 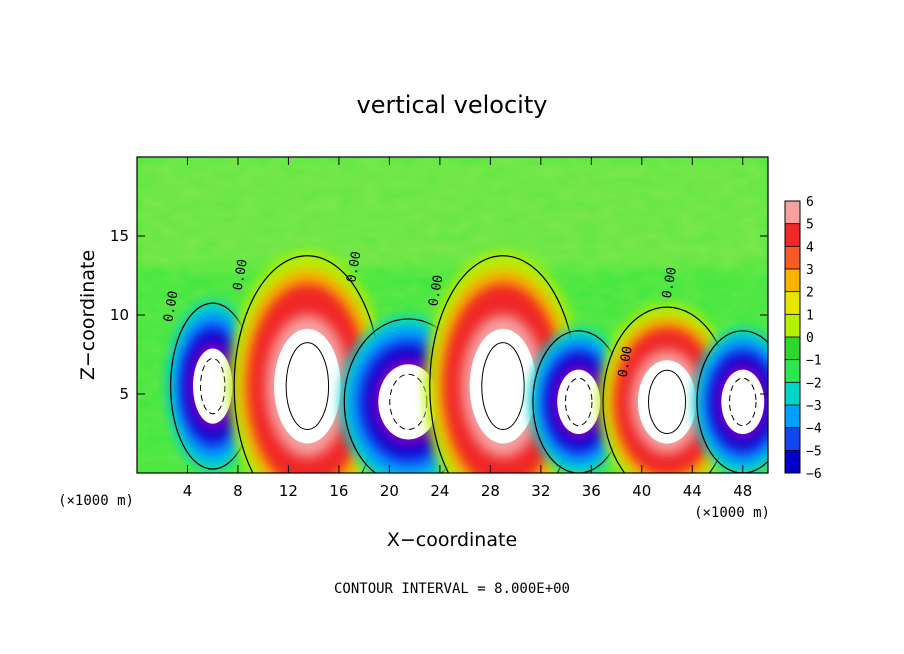 I want to click on colorbar-label: −6, so click(x=814, y=474).